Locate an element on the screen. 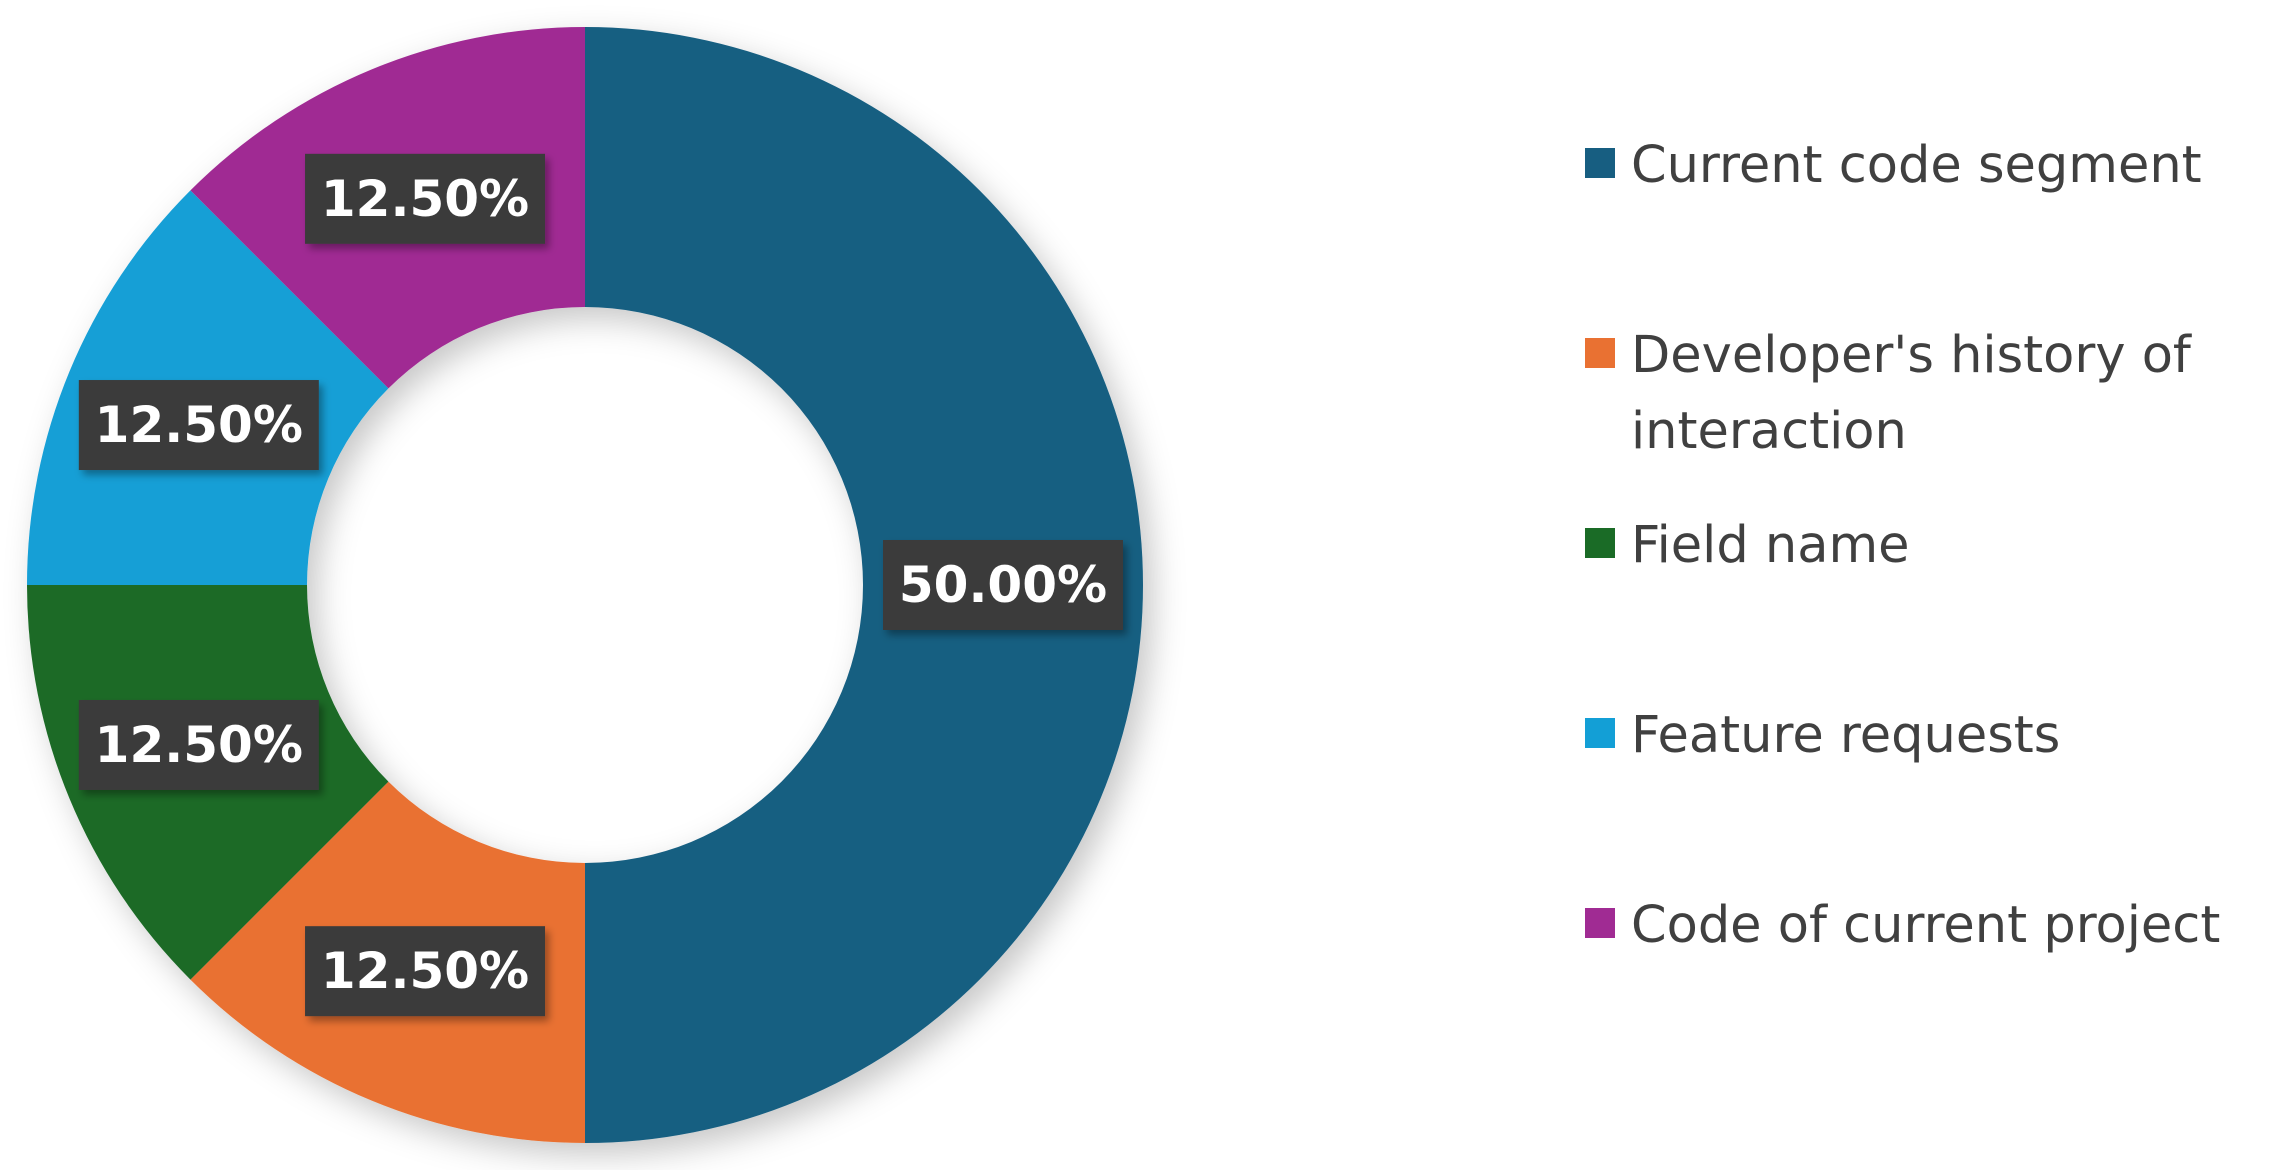 The width and height of the screenshot is (2274, 1170). legend-label: Feature requests is located at coordinates (1846, 735).